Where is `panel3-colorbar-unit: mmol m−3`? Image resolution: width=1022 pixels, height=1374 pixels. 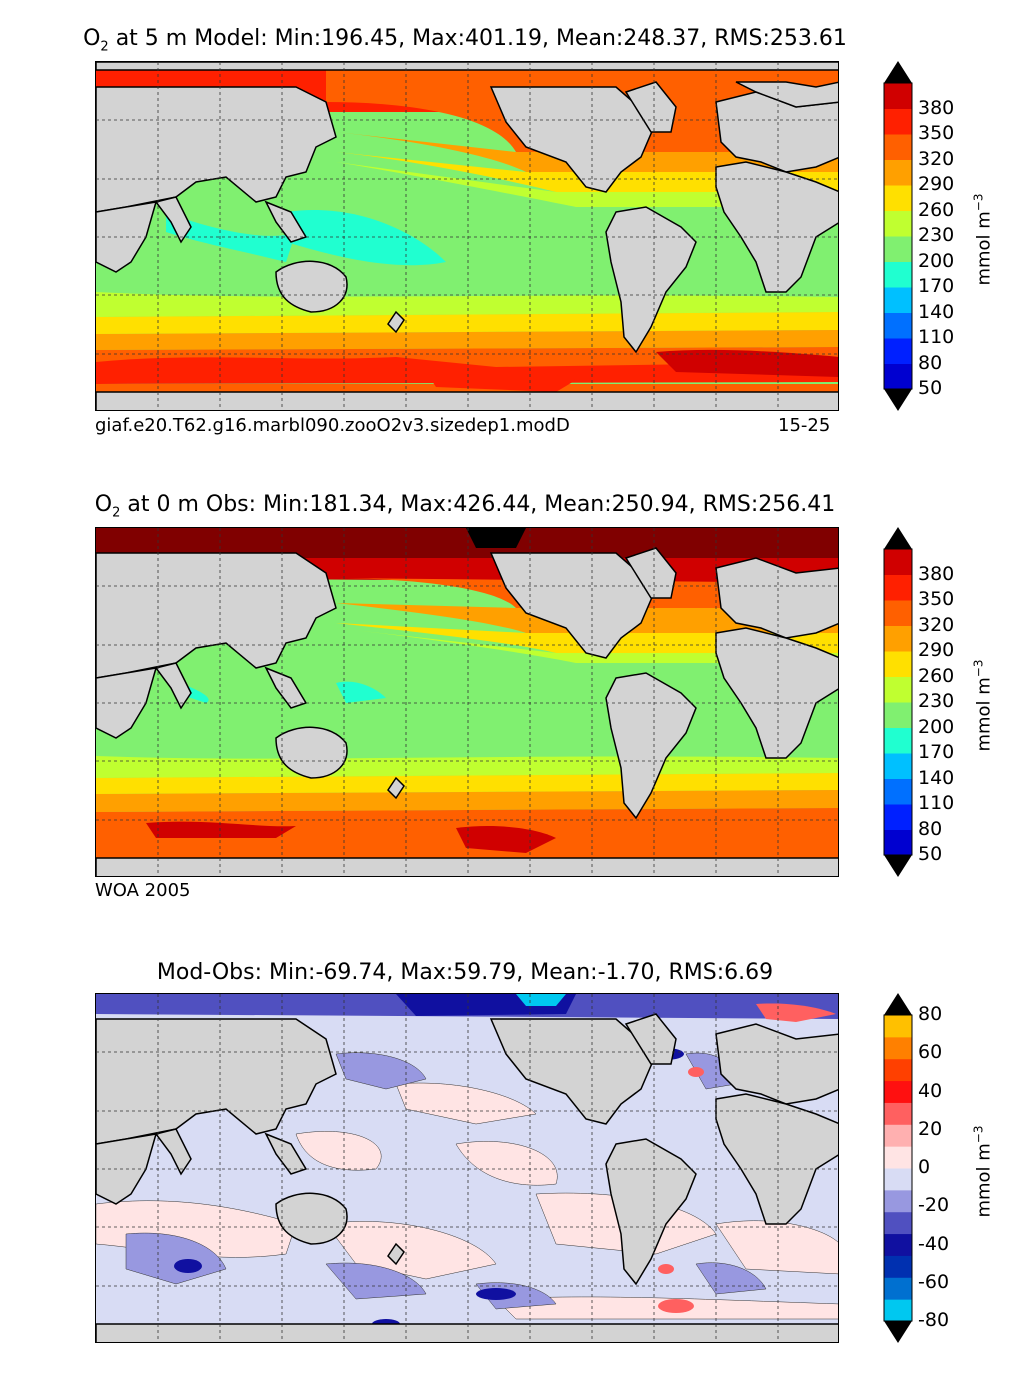
panel3-colorbar-unit: mmol m−3 is located at coordinates (983, 1171).